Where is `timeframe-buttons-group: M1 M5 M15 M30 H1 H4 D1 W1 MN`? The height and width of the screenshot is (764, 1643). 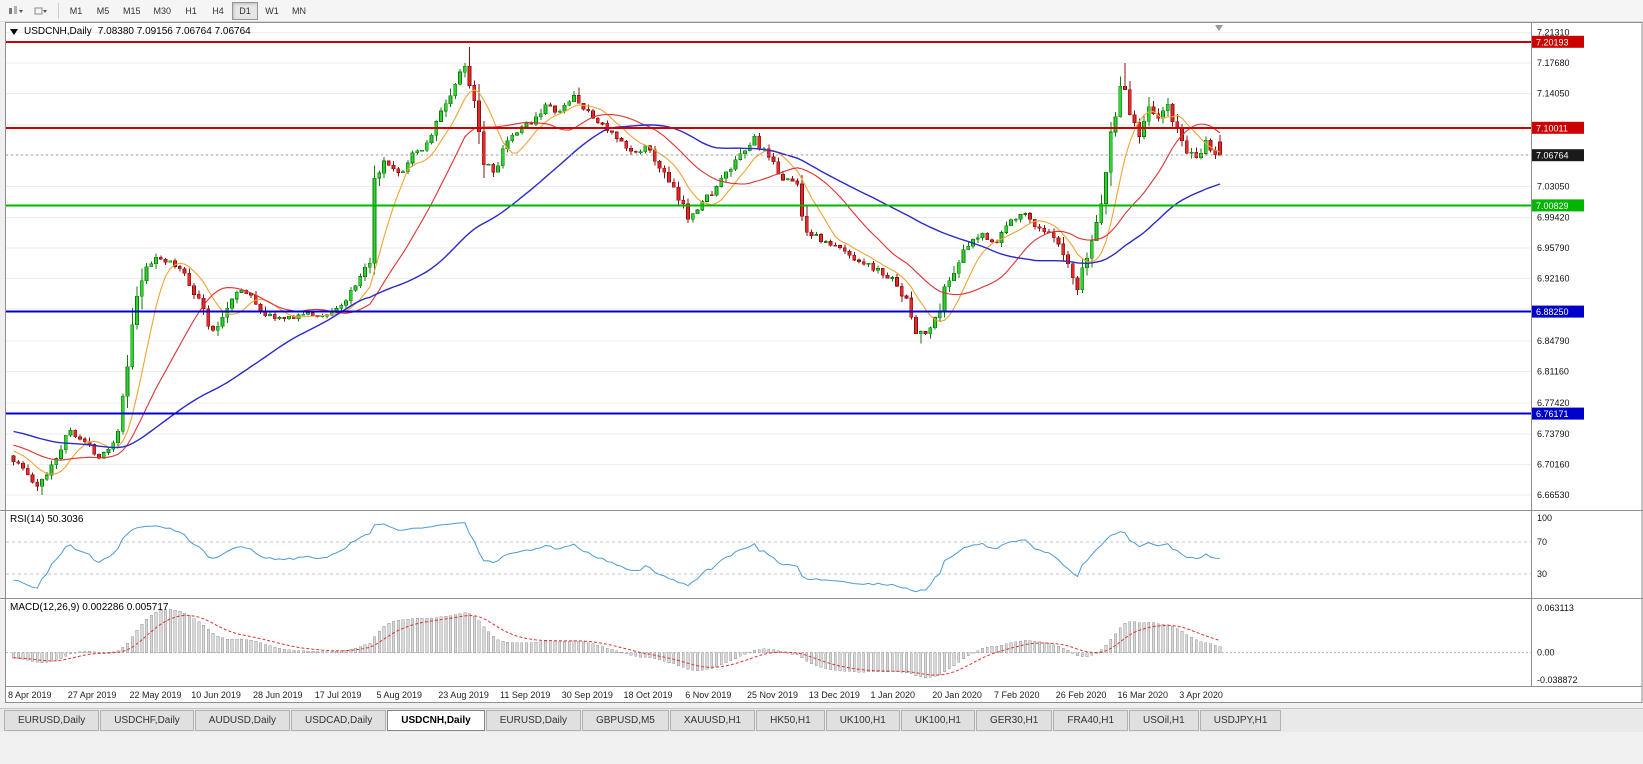 timeframe-buttons-group: M1 M5 M15 M30 H1 H4 D1 W1 MN is located at coordinates (187, 10).